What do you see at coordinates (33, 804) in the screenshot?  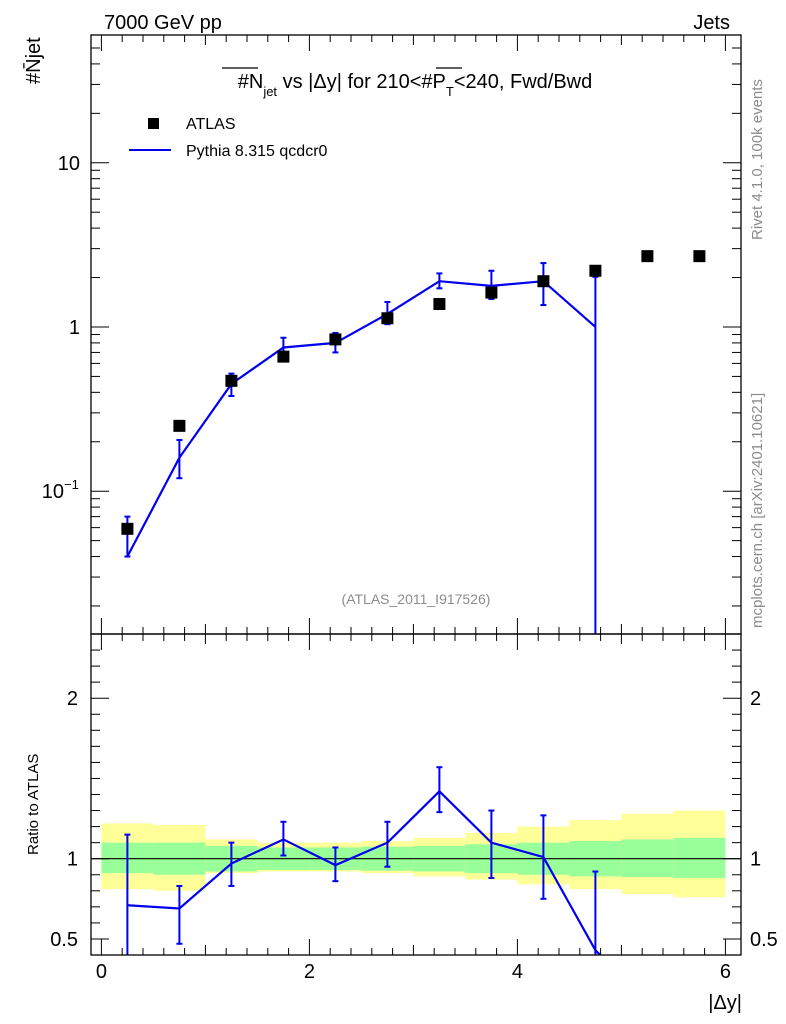 I see `ratio-ylabel: Ratio to ATLAS` at bounding box center [33, 804].